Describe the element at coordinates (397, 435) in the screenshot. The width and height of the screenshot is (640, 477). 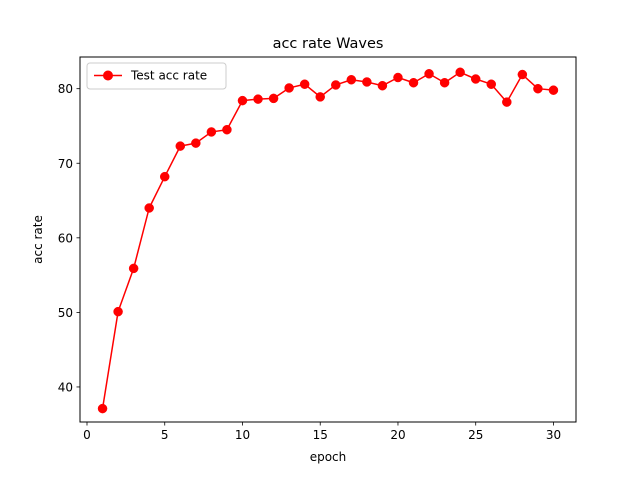
I see `x-tick-label: 20` at that location.